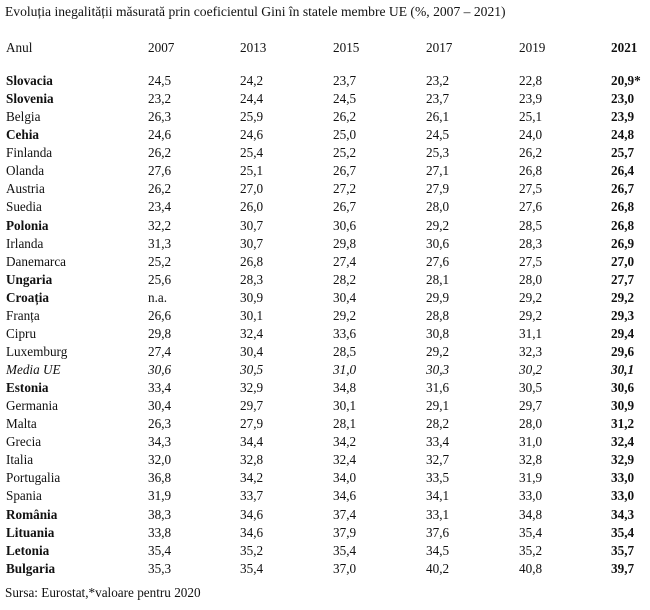  Describe the element at coordinates (438, 514) in the screenshot. I see `gini-value: 33,1` at that location.